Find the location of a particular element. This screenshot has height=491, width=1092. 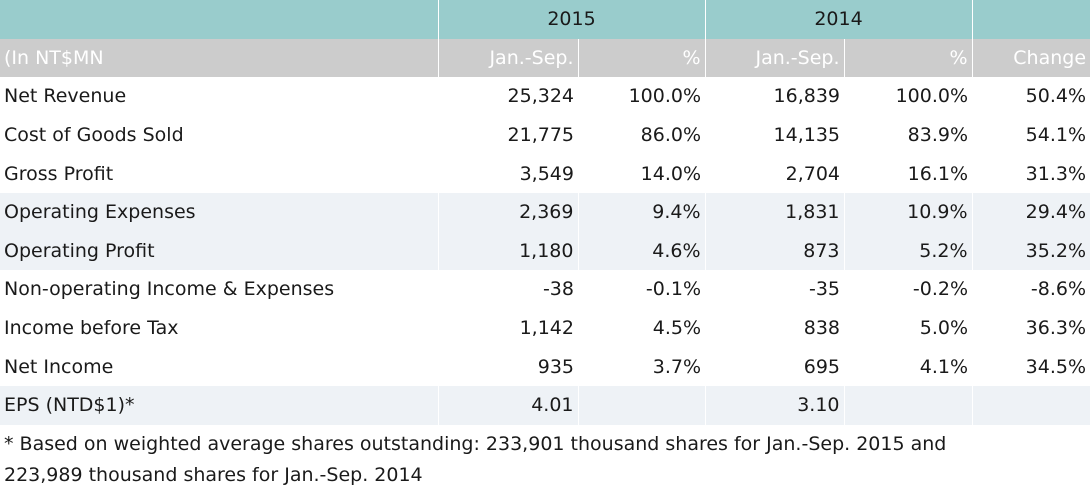

percent-2014: 100.0% is located at coordinates (932, 96).